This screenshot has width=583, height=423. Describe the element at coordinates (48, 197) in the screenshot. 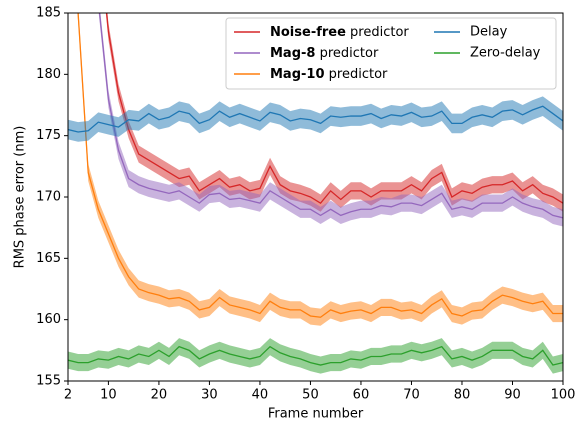

I see `y-tick-label: 170` at that location.